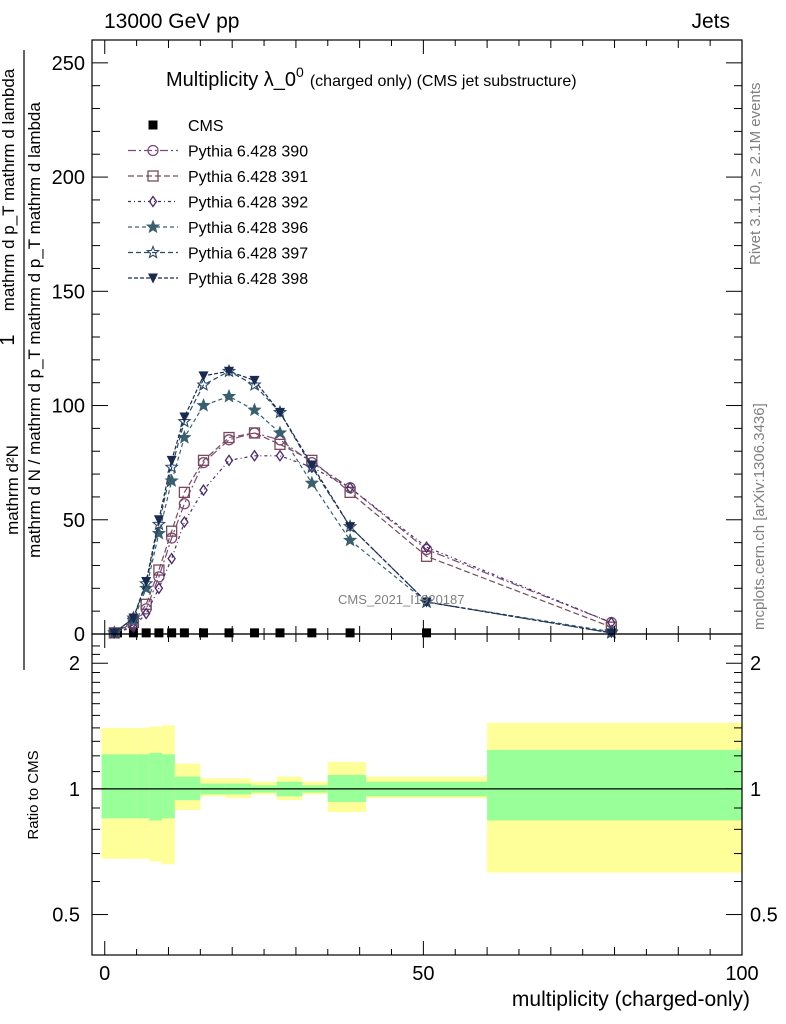 The height and width of the screenshot is (1024, 786). What do you see at coordinates (68, 407) in the screenshot?
I see `y-tick-label: 100` at bounding box center [68, 407].